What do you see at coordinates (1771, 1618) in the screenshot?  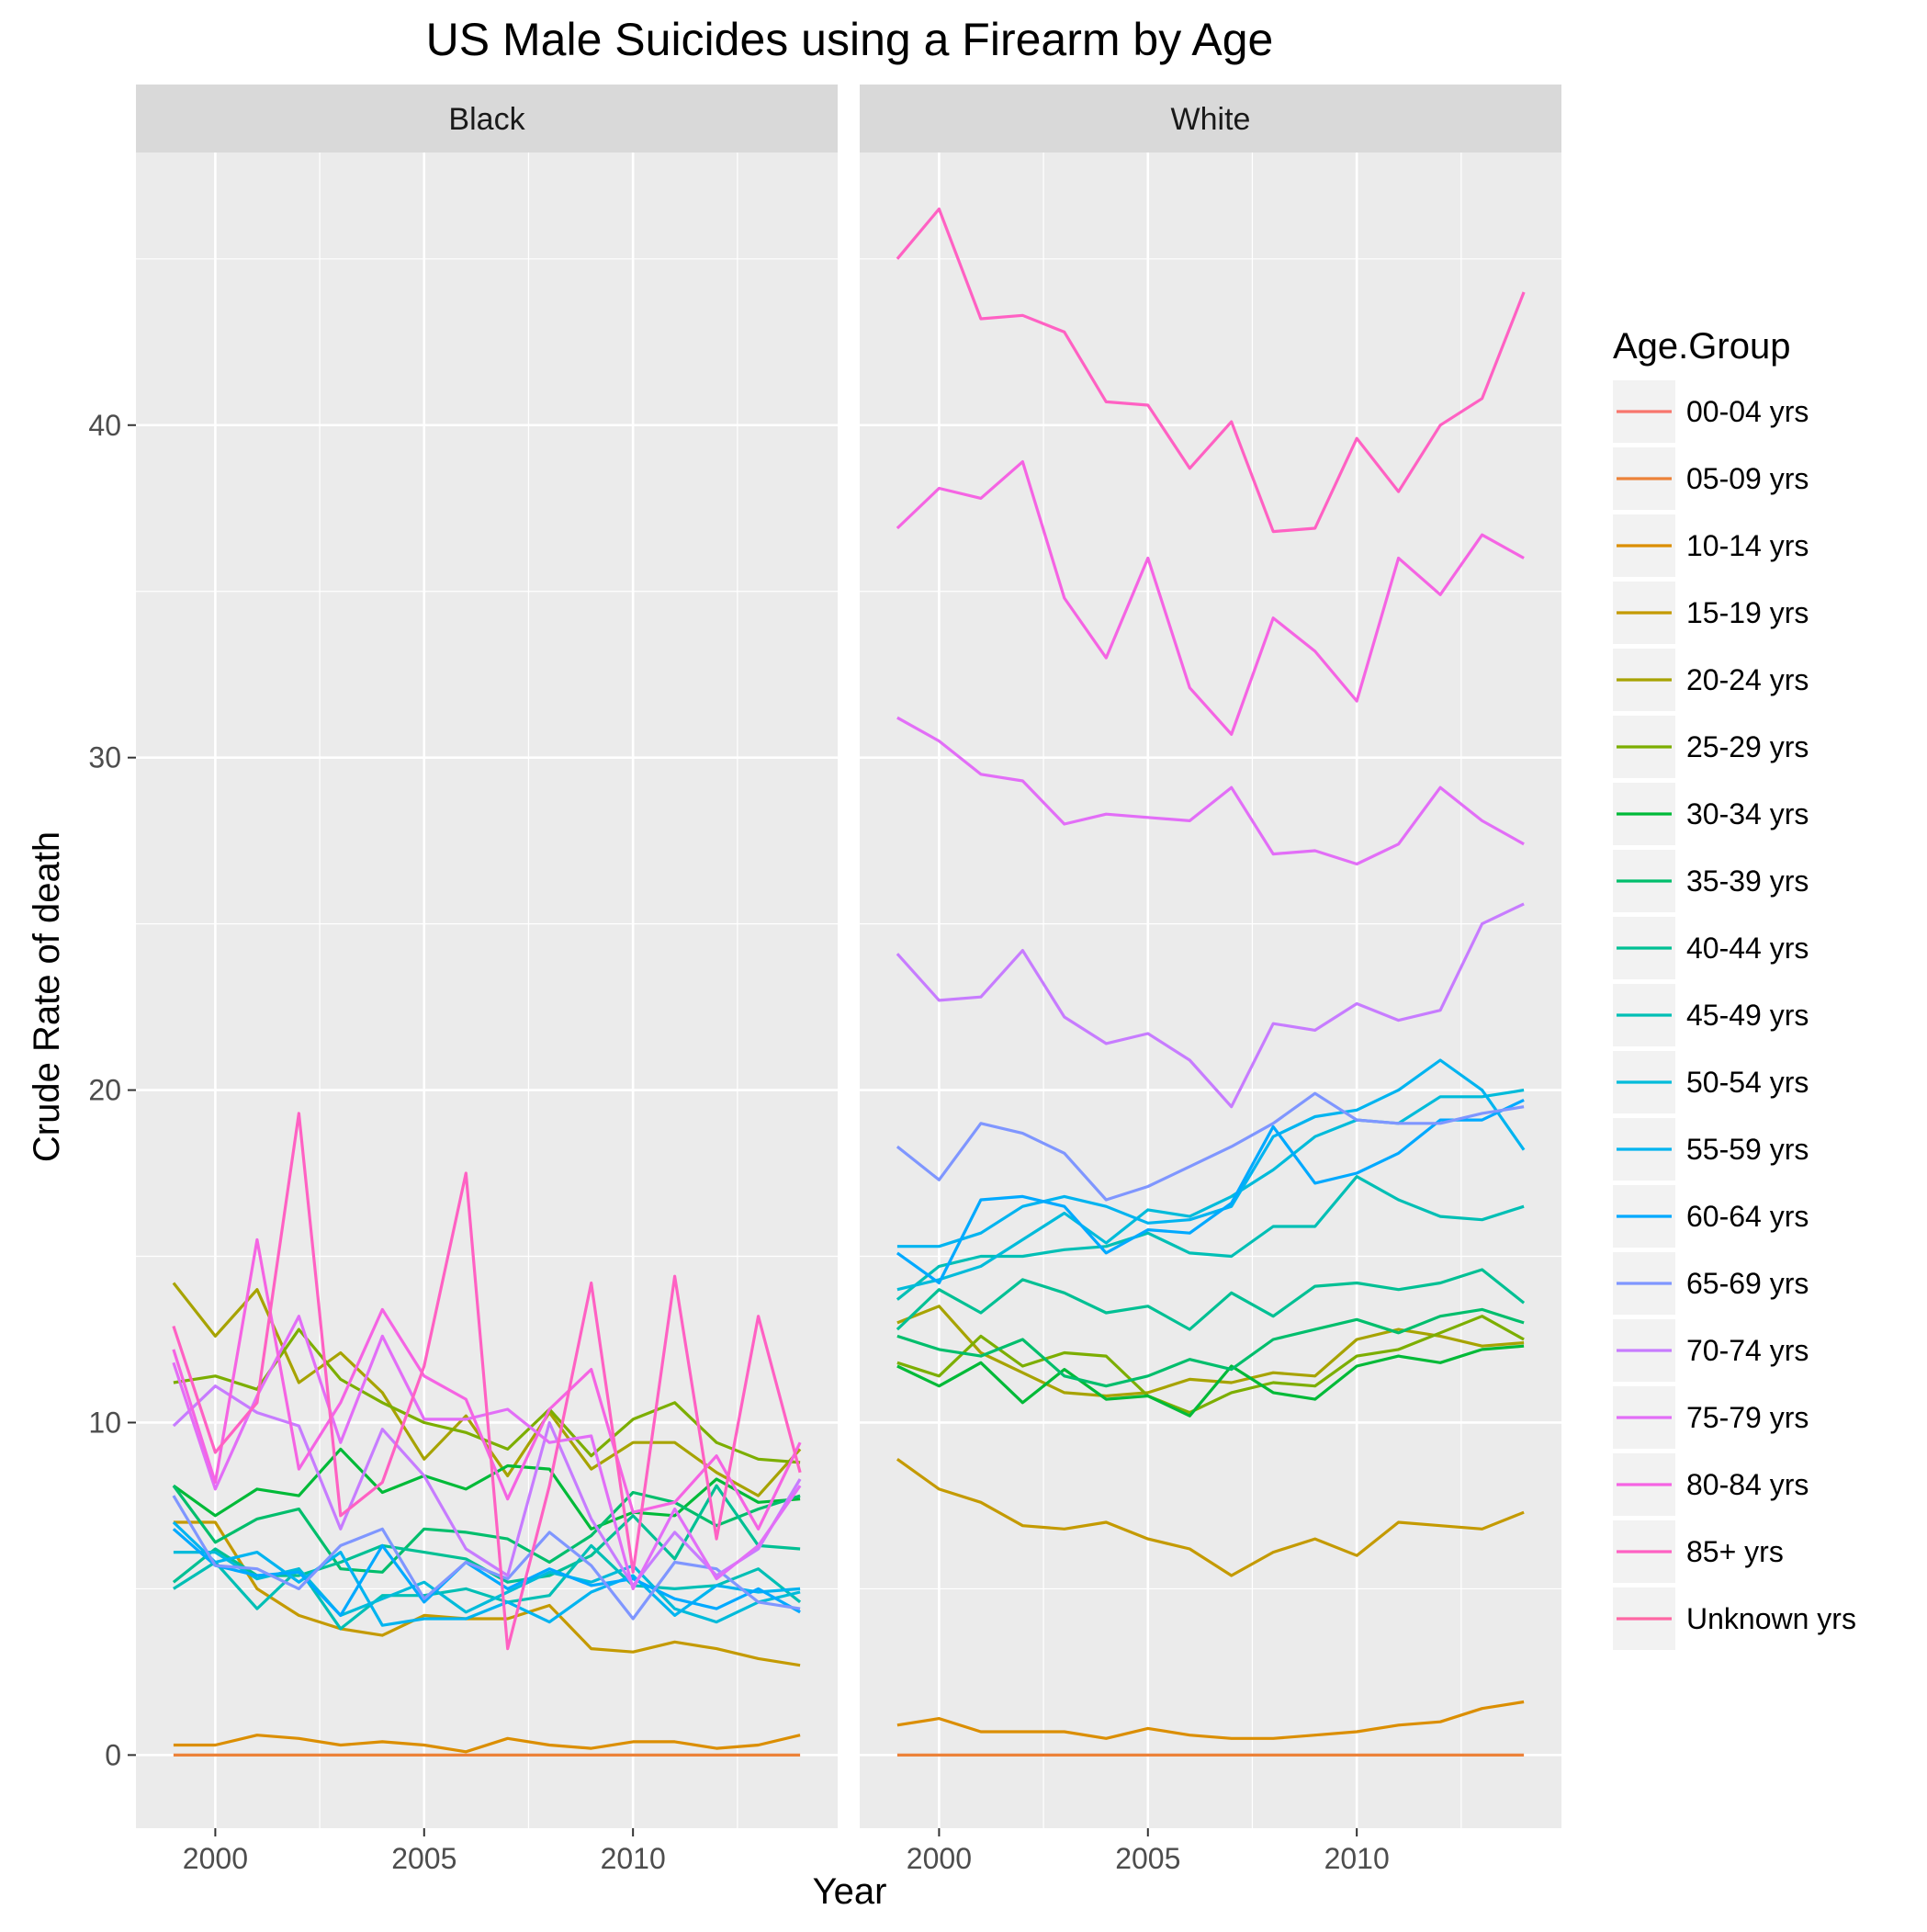 I see `legend-label: Unknown yrs` at bounding box center [1771, 1618].